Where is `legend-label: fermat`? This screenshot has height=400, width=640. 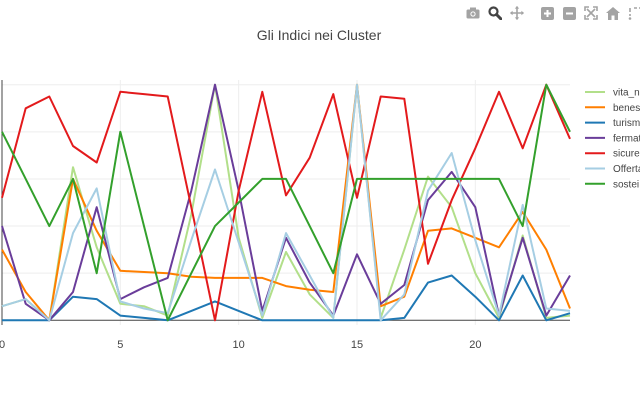
legend-label: fermat is located at coordinates (626, 138).